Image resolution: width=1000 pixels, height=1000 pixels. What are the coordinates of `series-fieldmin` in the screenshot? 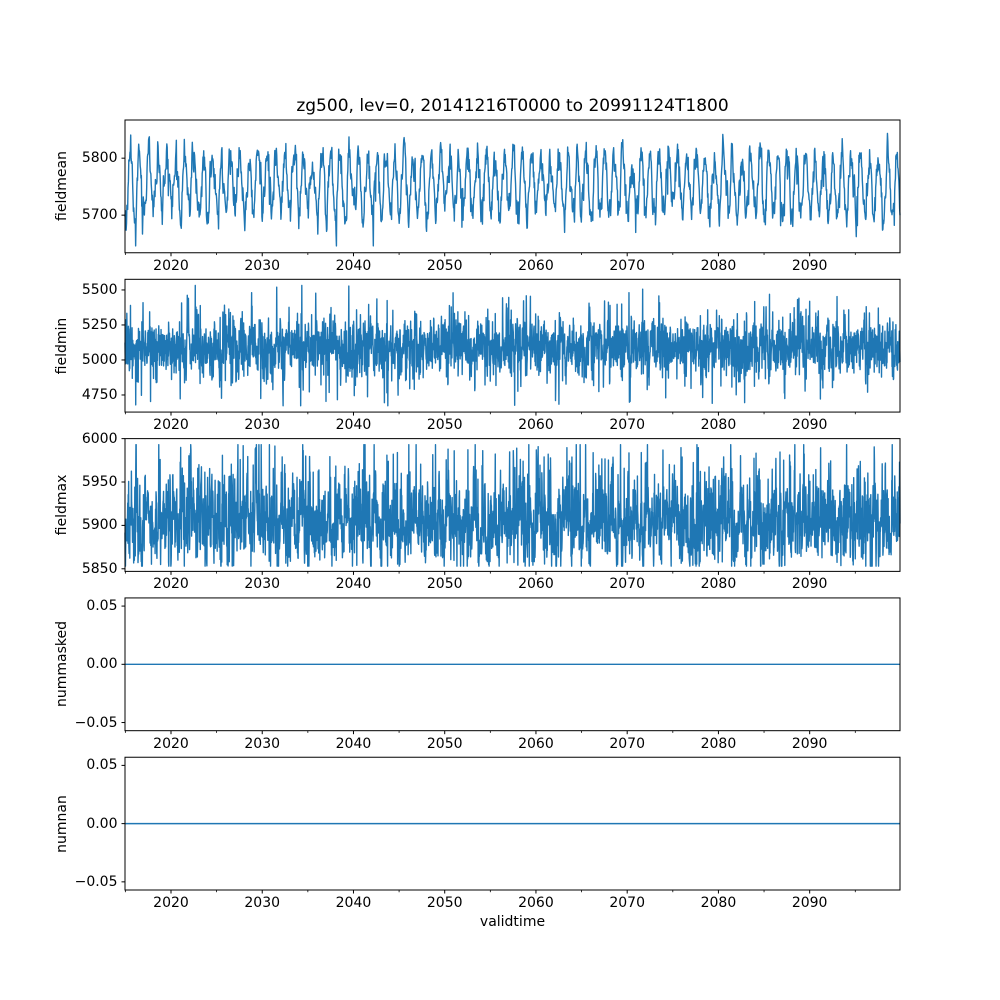 It's located at (512, 345).